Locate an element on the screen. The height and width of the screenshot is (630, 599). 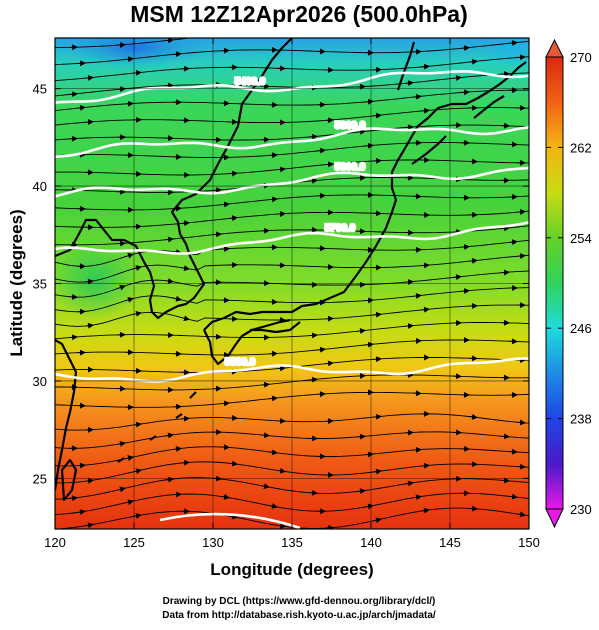
colorbar-tick-label: 262 is located at coordinates (581, 147).